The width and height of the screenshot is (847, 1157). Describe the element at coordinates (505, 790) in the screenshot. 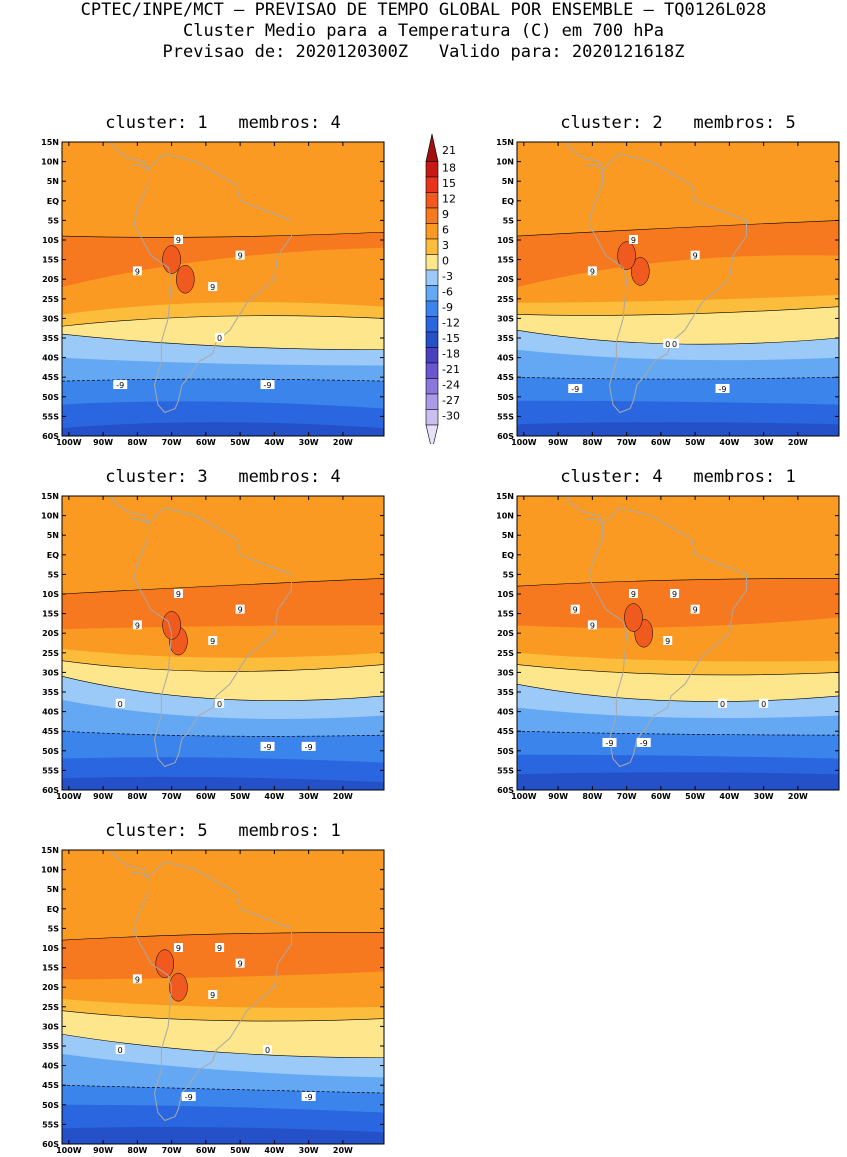

I see `latitude-tick-label: 60S` at that location.